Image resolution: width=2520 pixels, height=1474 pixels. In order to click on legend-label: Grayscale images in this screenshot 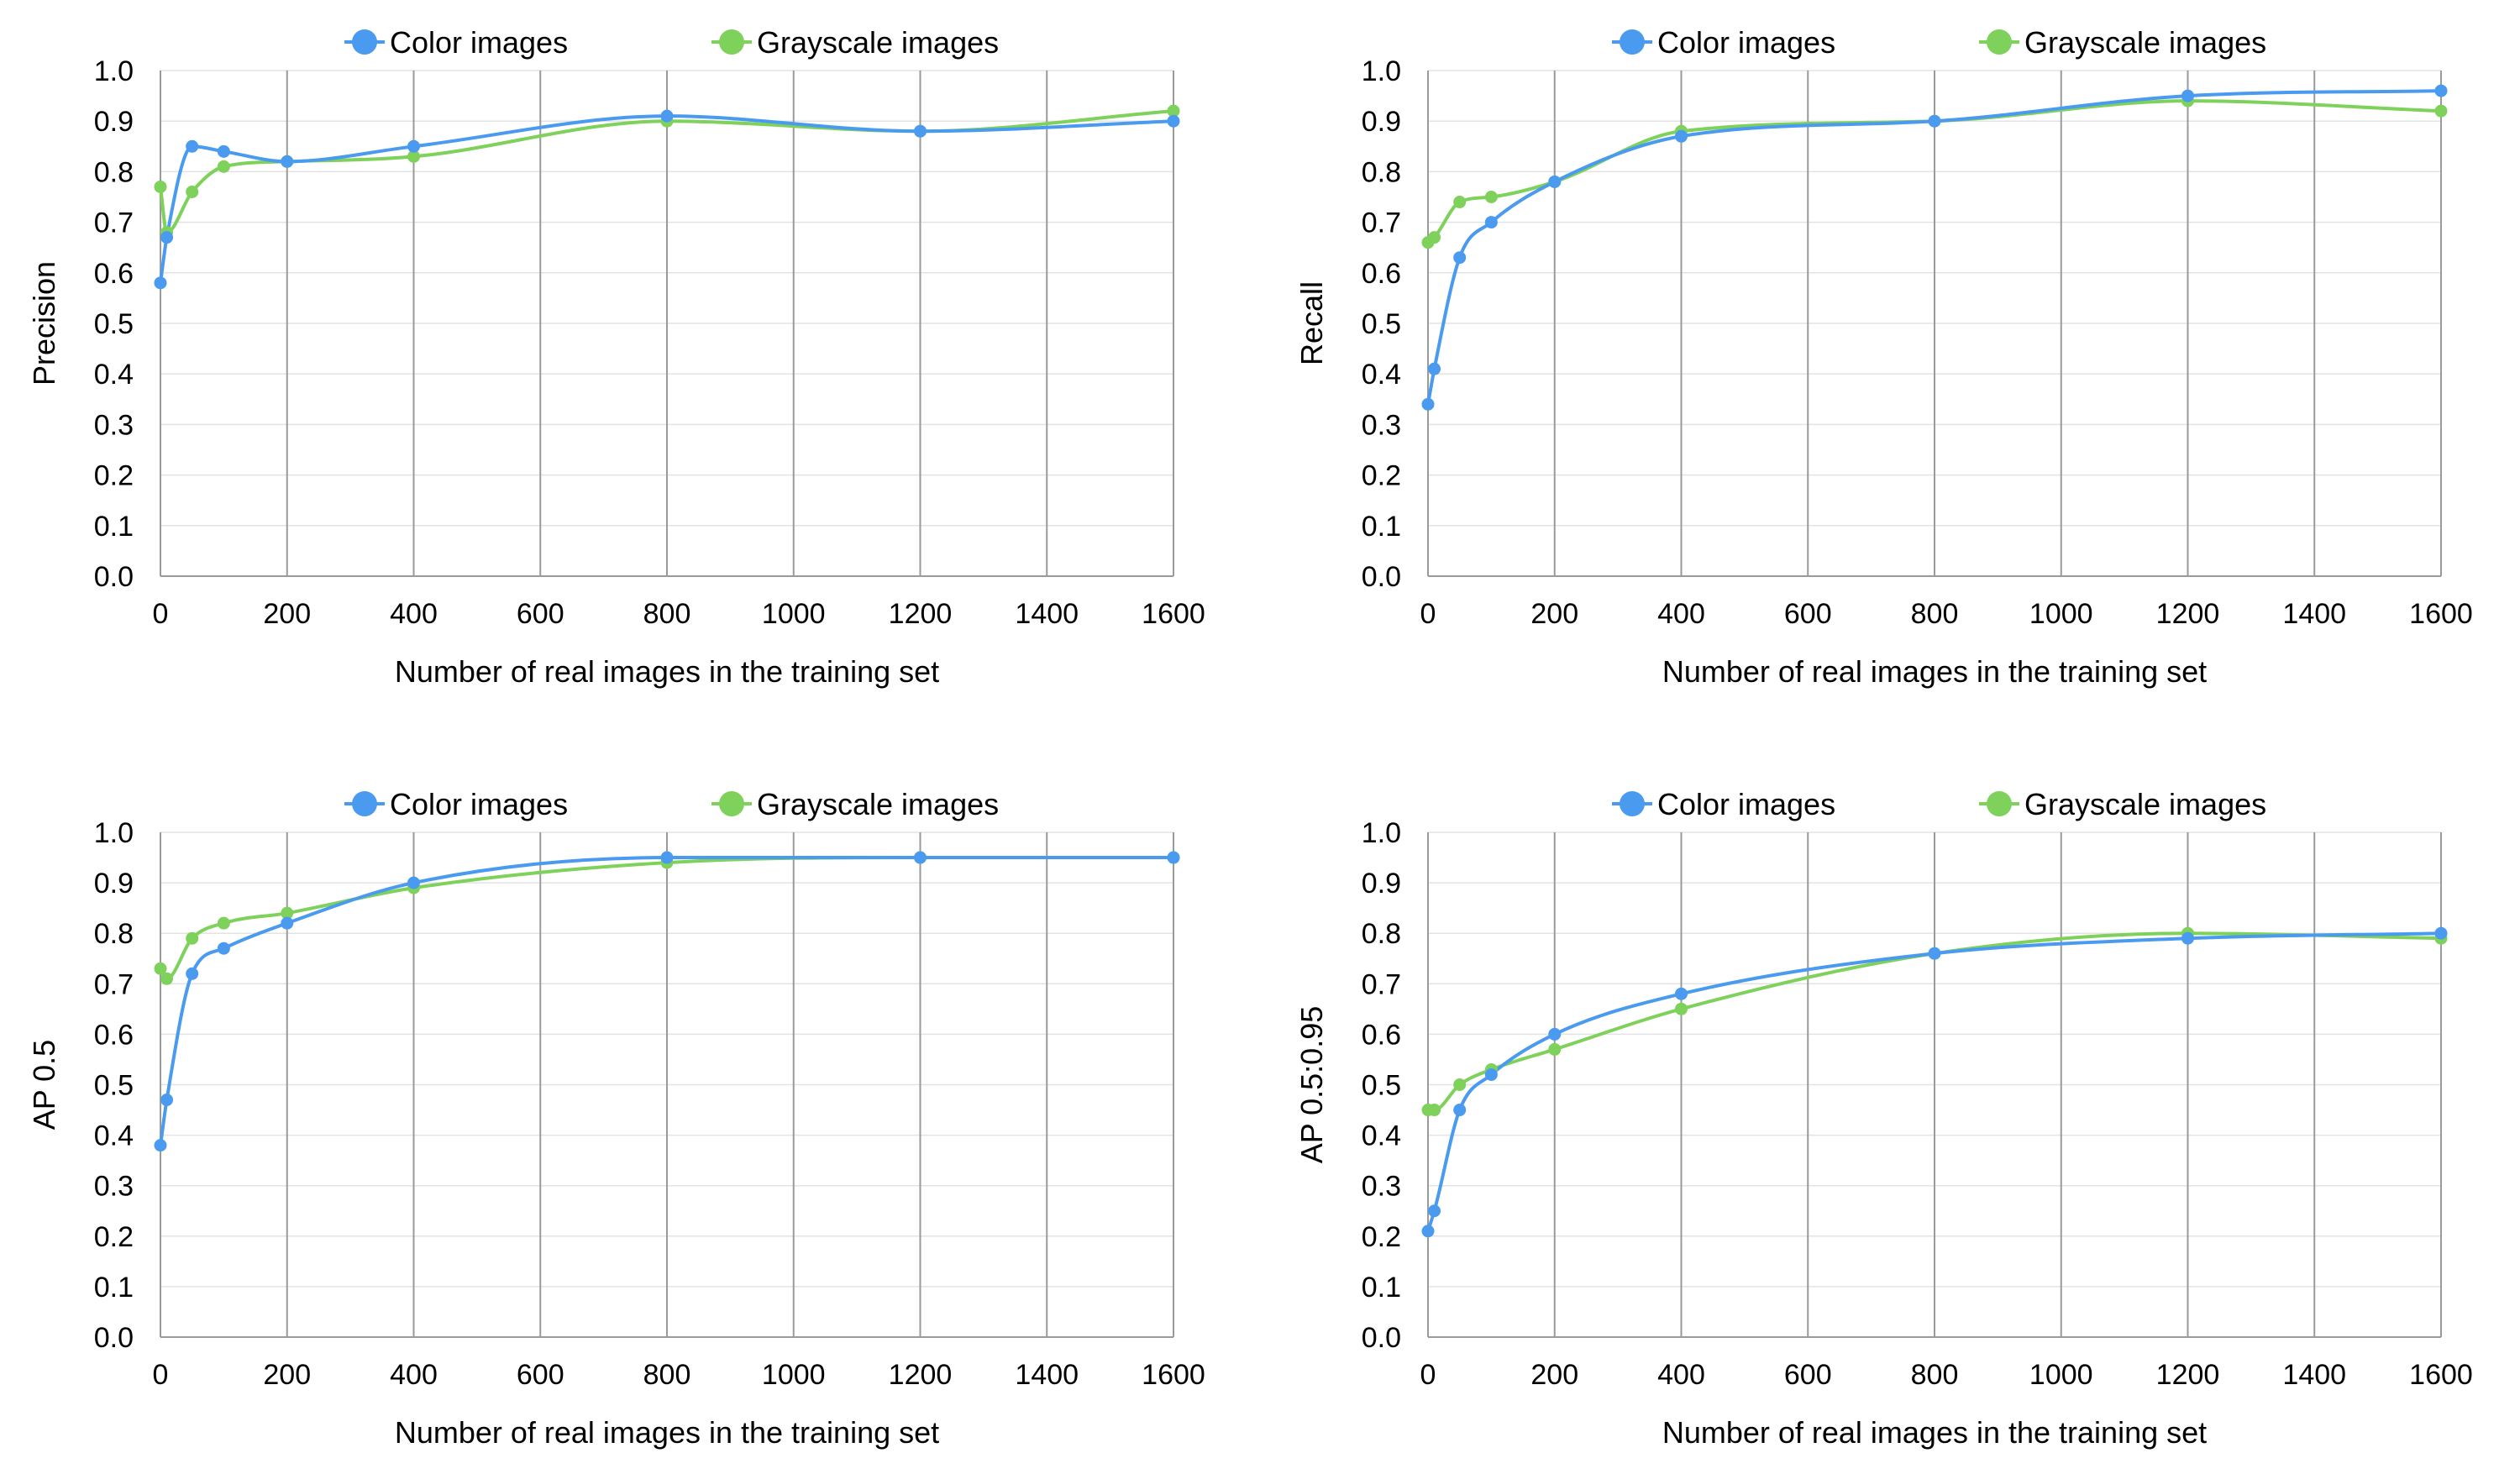, I will do `click(878, 804)`.